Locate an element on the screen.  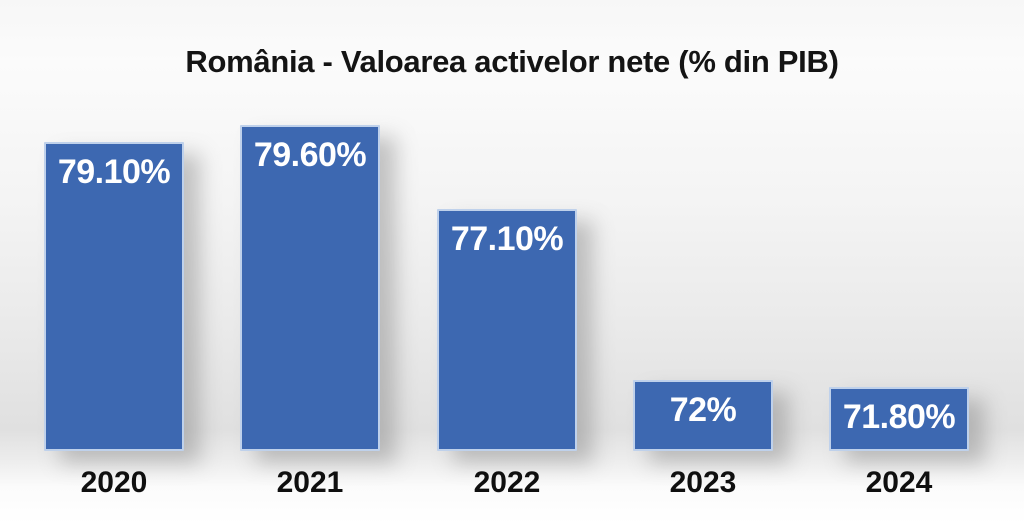
bar-value-label: 79.10% is located at coordinates (114, 172).